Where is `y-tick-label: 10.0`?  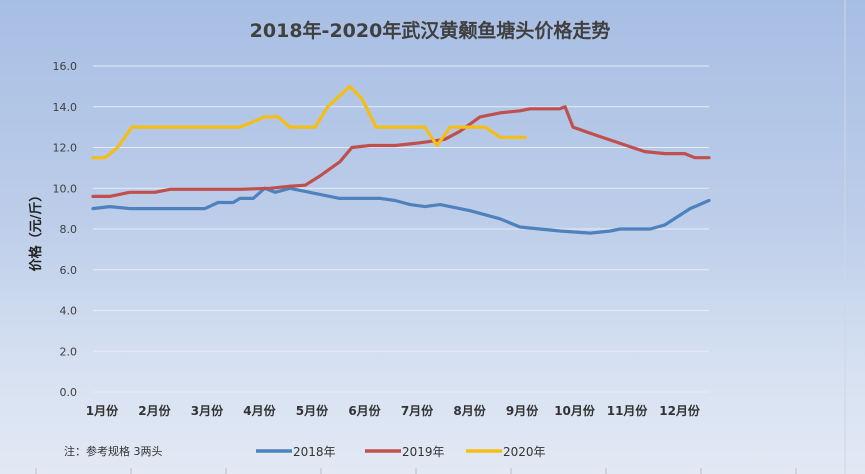 y-tick-label: 10.0 is located at coordinates (65, 188).